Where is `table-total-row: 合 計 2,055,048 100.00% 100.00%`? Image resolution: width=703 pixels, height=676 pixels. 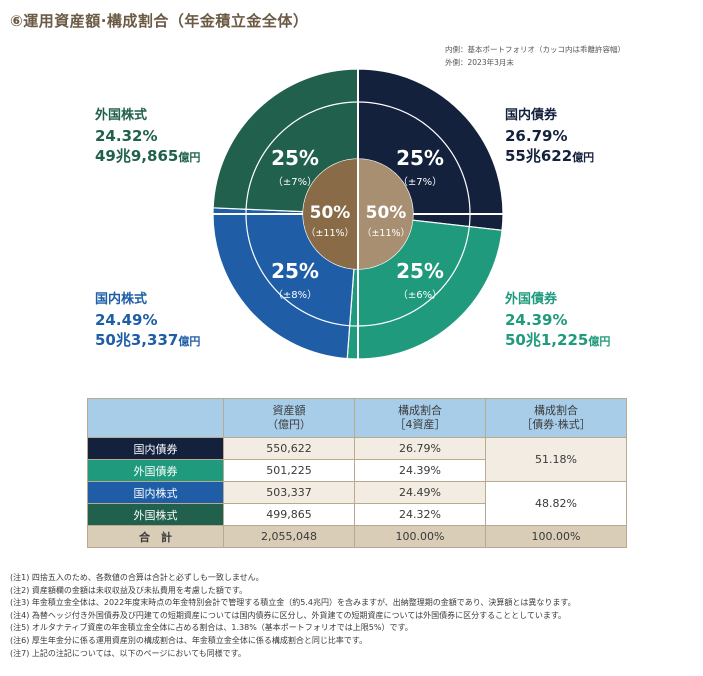
table-total-row: 合 計 2,055,048 100.00% 100.00% is located at coordinates (357, 536).